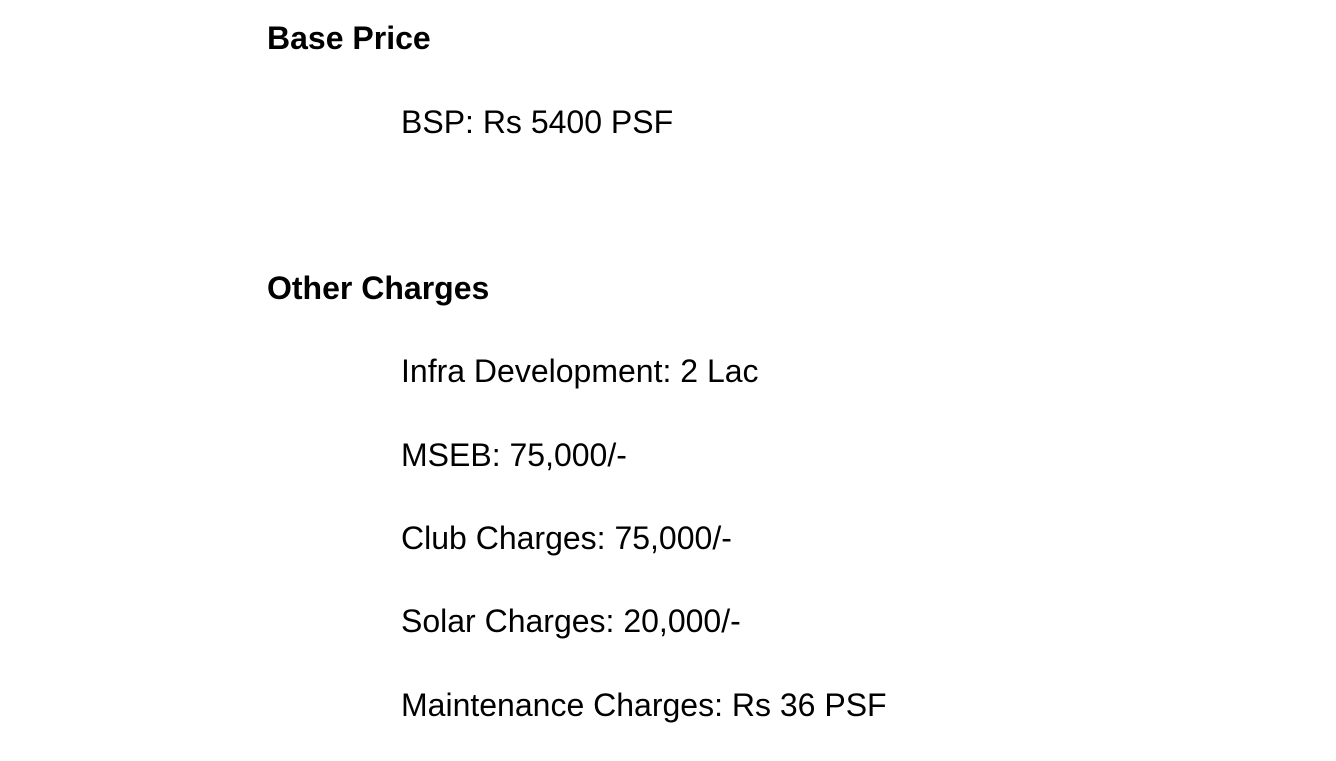  What do you see at coordinates (537, 122) in the screenshot?
I see `list-item: BSP: Rs 5400 PSF` at bounding box center [537, 122].